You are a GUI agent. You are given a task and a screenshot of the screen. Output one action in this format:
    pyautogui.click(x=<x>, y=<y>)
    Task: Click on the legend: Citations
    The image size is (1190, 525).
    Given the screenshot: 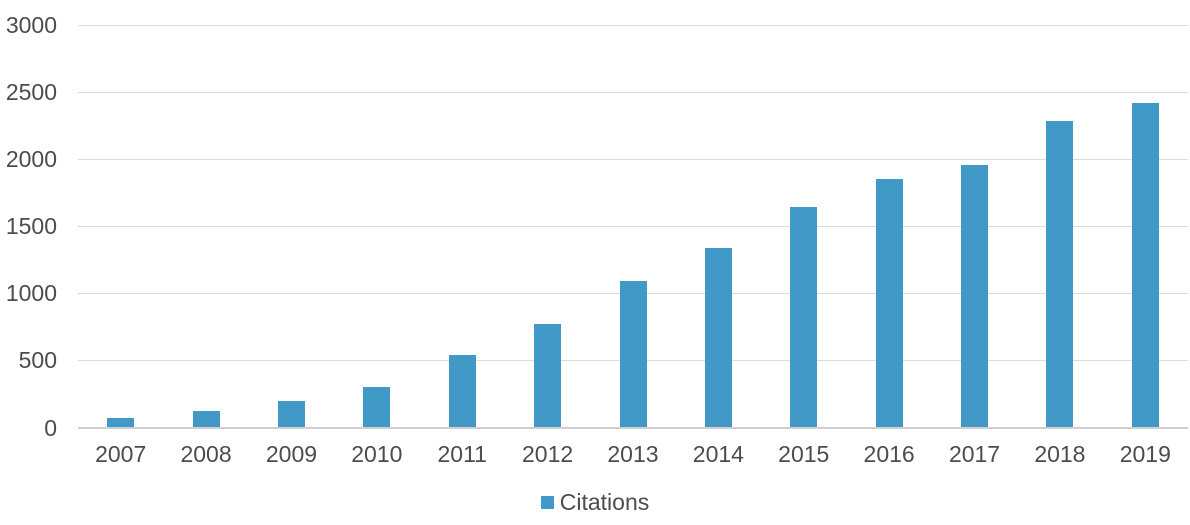 What is the action you would take?
    pyautogui.click(x=595, y=502)
    